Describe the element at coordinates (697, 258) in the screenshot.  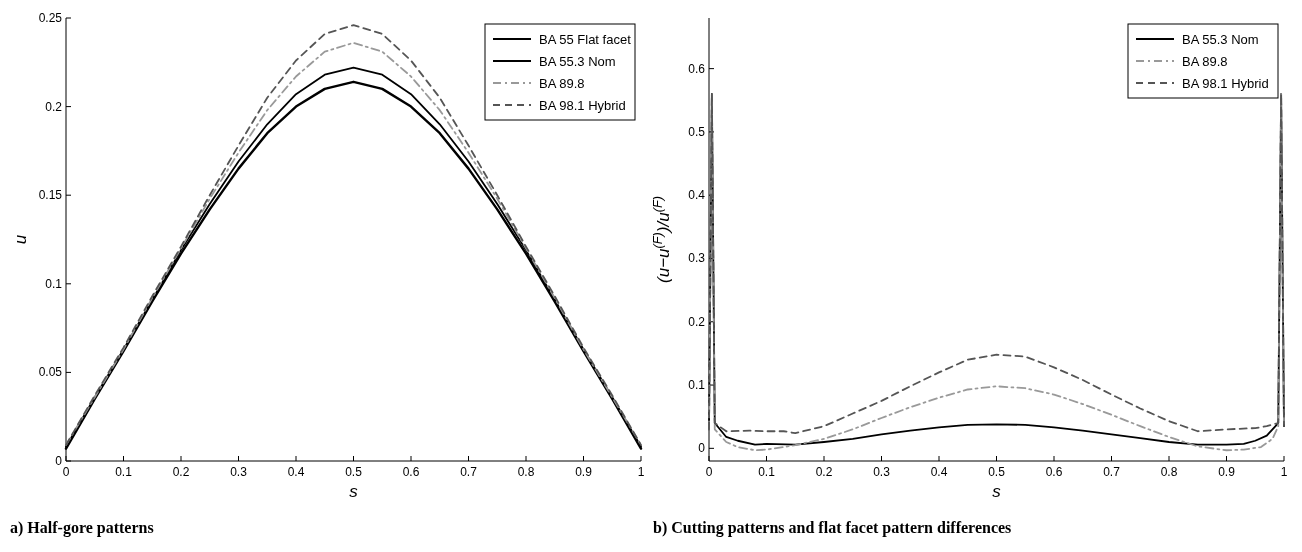
I see `y-tick-label: 0.3` at that location.